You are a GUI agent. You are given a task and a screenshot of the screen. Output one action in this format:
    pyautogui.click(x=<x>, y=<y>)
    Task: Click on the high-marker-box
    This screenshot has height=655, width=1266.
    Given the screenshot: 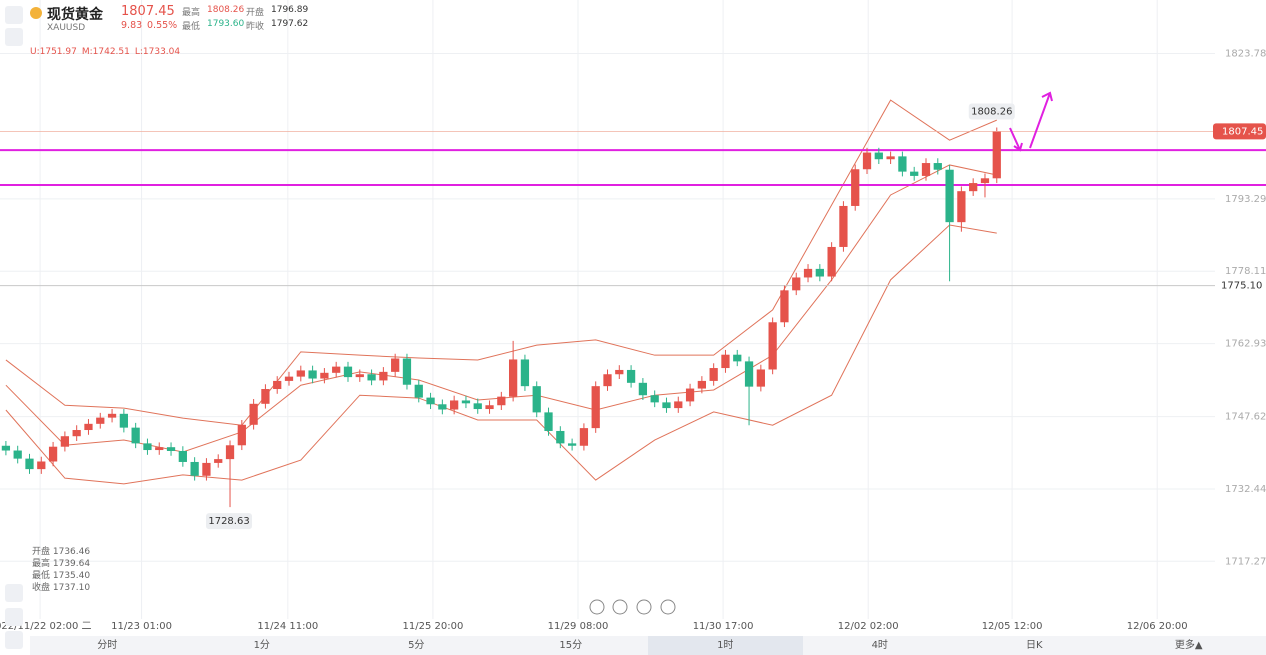 What is the action you would take?
    pyautogui.click(x=991, y=111)
    